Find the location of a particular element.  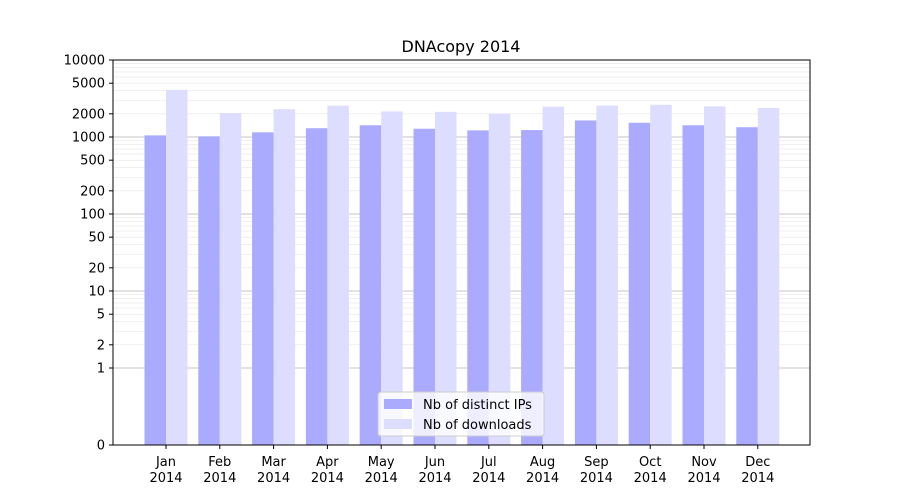

y-tick-label: 2 is located at coordinates (101, 345).